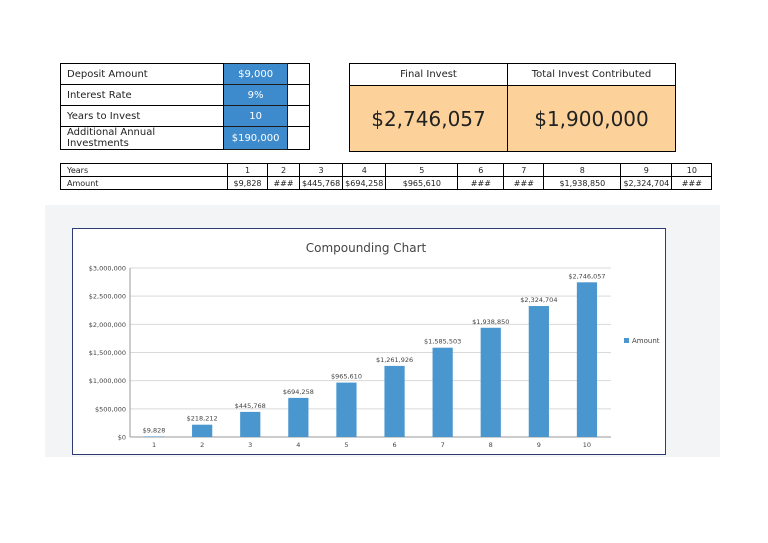 The width and height of the screenshot is (768, 543). Describe the element at coordinates (538, 300) in the screenshot. I see `bar-data-label: $2,324,704` at that location.